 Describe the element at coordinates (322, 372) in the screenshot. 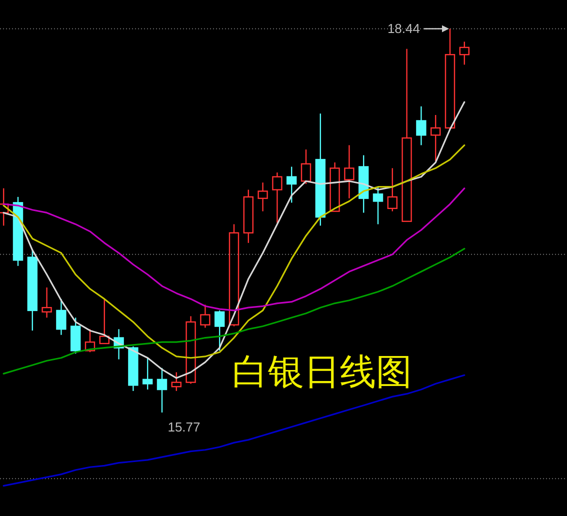

I see `title: 白银日线图` at that location.